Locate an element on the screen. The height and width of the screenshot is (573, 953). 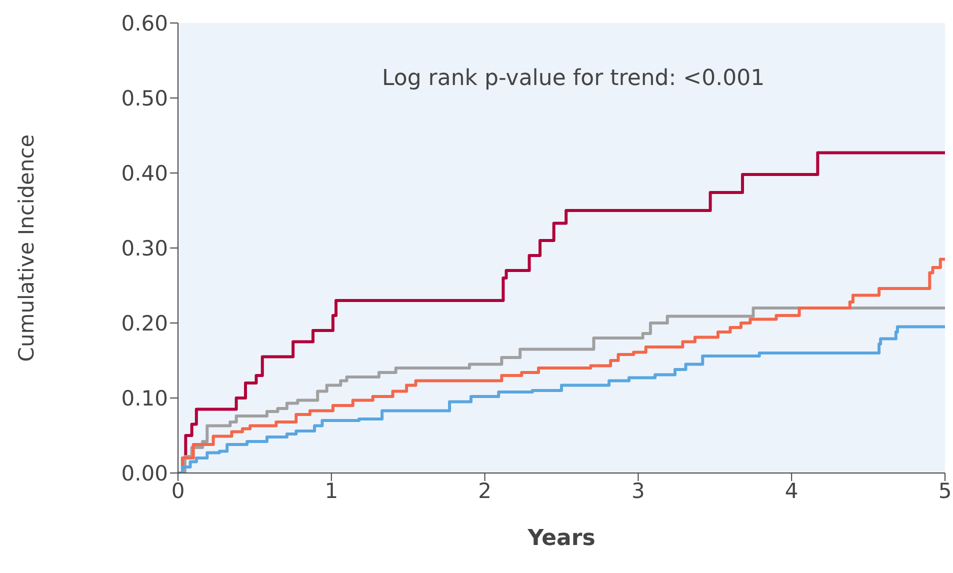
x-tick-label: 3 is located at coordinates (638, 490).